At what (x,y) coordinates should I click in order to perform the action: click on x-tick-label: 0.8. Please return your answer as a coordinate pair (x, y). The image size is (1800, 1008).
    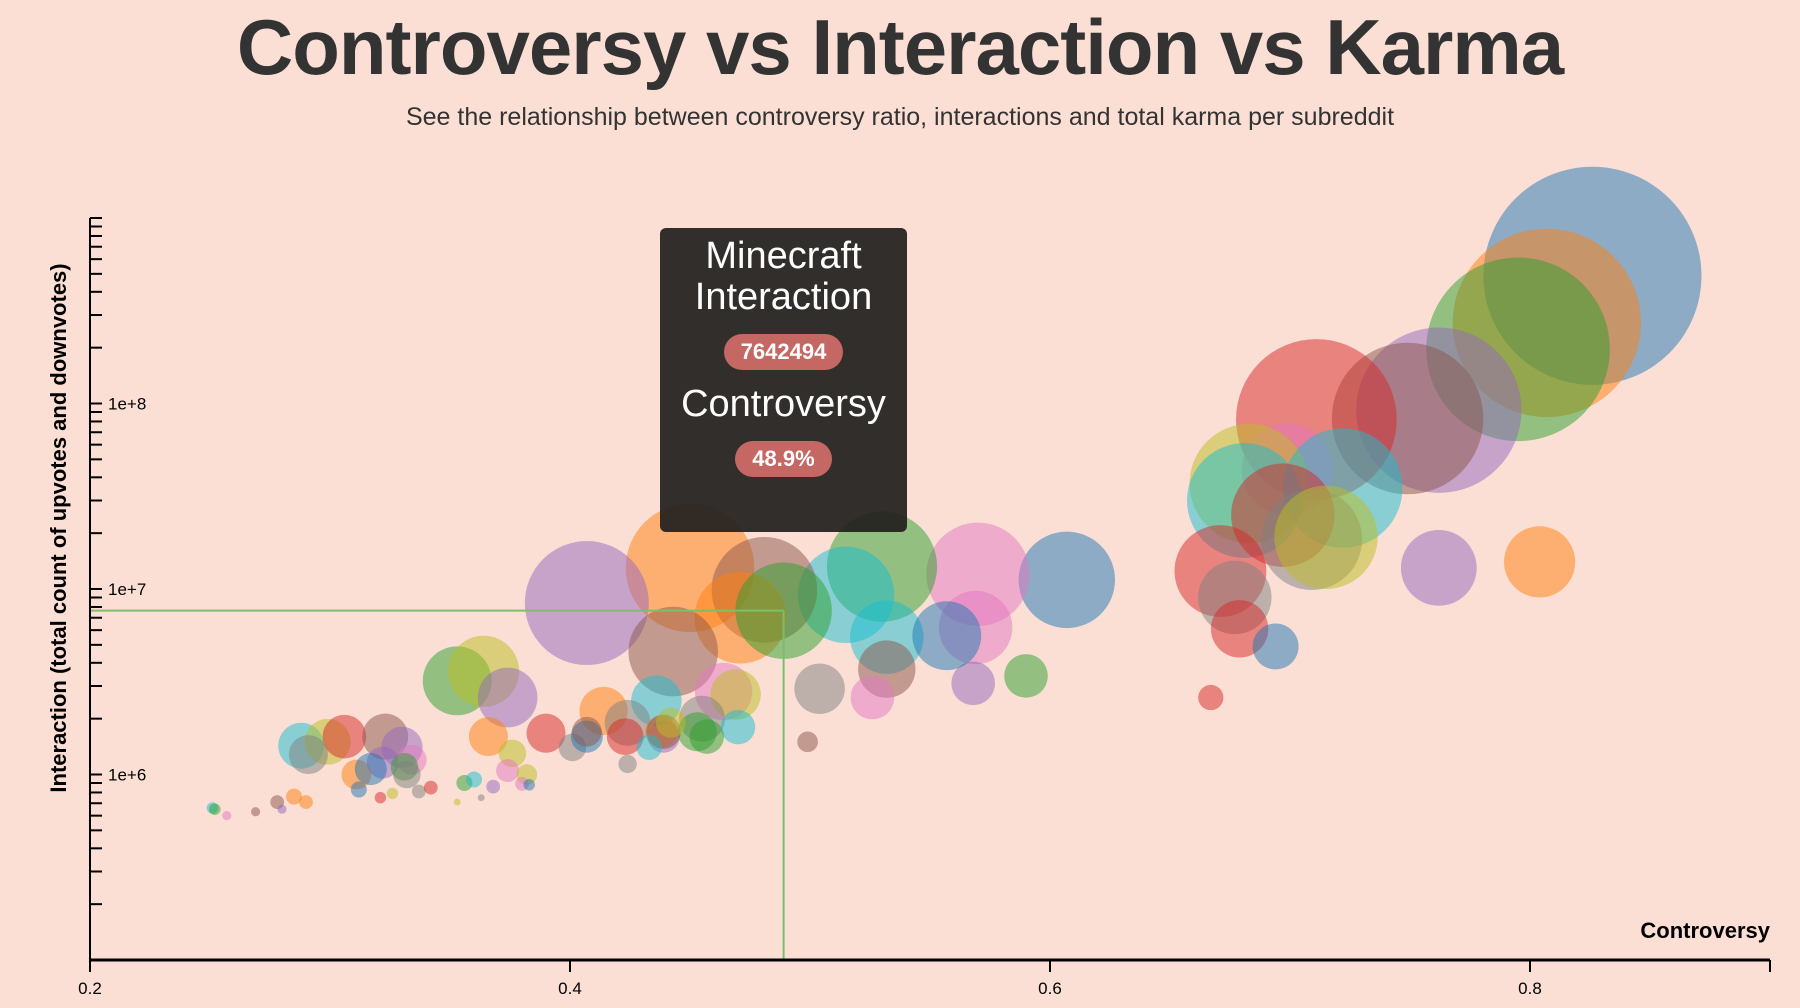
    Looking at the image, I should click on (1530, 988).